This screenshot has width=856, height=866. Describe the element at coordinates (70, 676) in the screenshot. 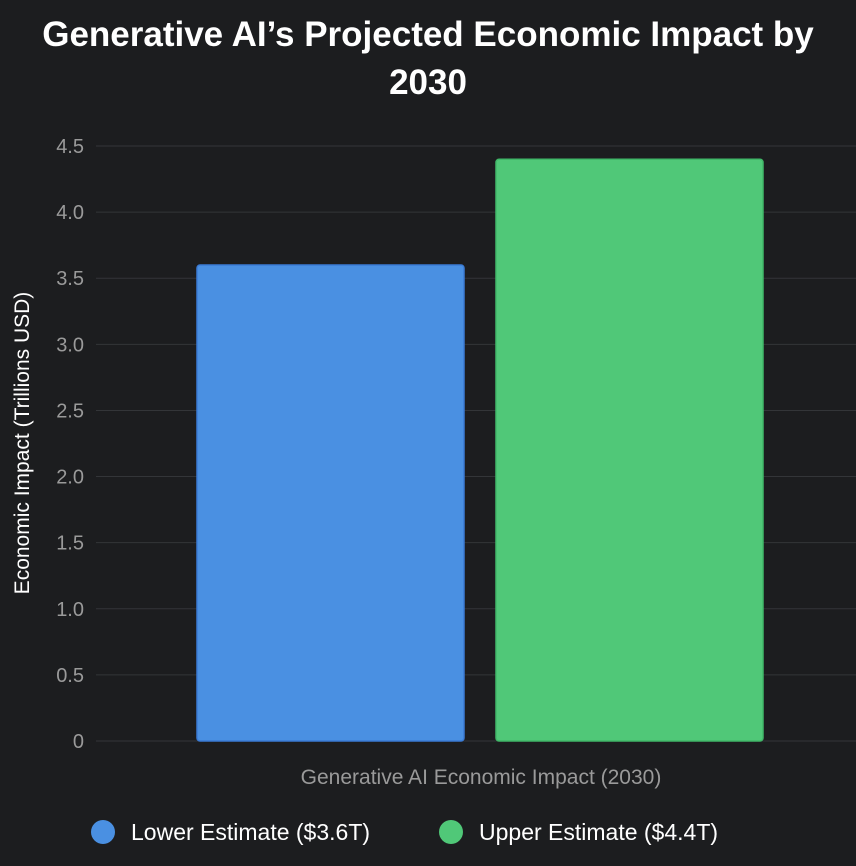

I see `y-tick-label: 0.5` at that location.